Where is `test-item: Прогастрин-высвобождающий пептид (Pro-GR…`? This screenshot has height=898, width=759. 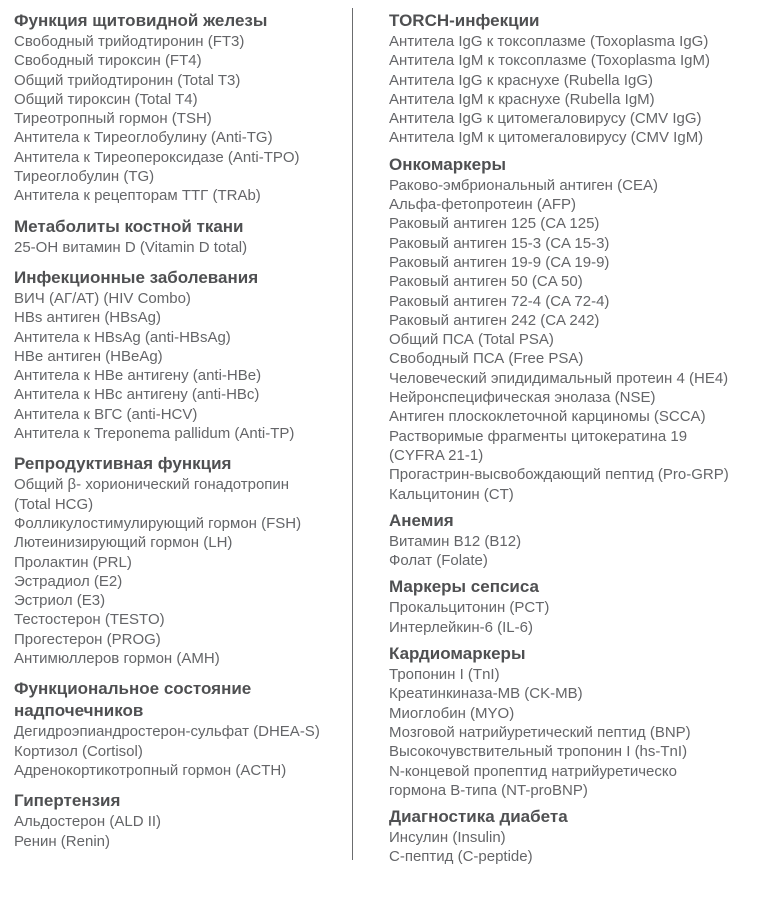
test-item: Прогастрин-высвобождающий пептид (Pro-GR… is located at coordinates (559, 475).